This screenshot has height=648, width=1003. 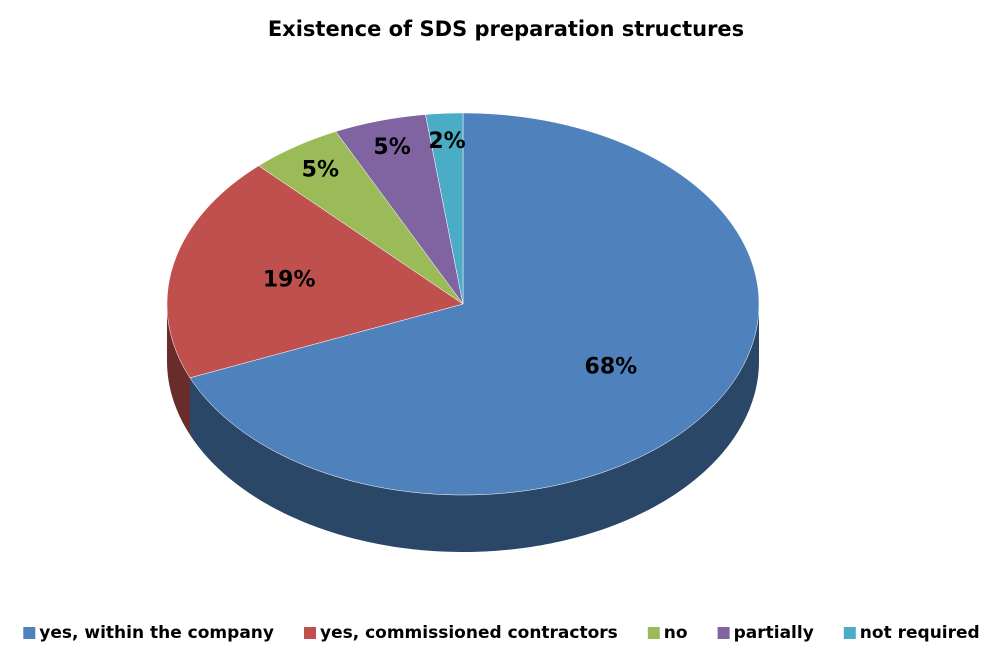 What do you see at coordinates (676, 633) in the screenshot?
I see `legend-label: no` at bounding box center [676, 633].